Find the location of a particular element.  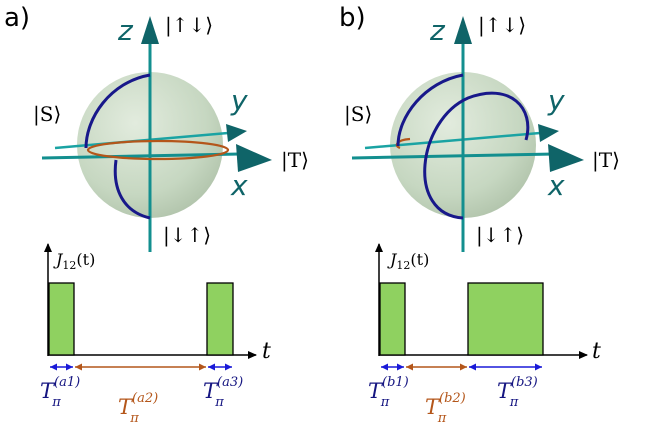

x-axis-arrowhead-a is located at coordinates (254, 158).